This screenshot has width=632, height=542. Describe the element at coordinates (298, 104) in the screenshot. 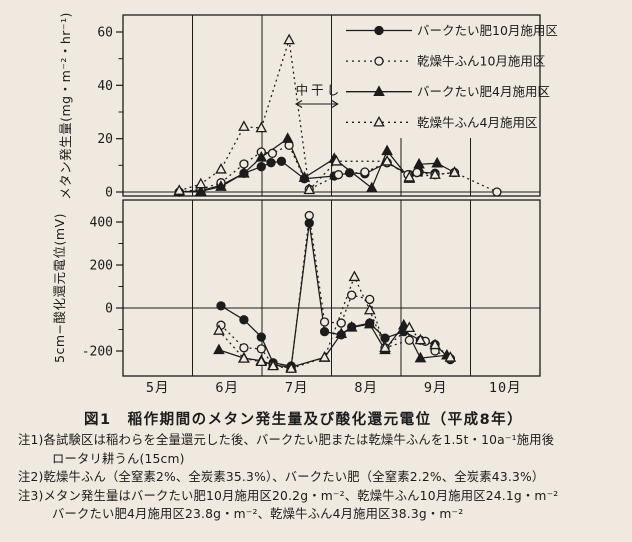

I see `arrowhead-left` at that location.